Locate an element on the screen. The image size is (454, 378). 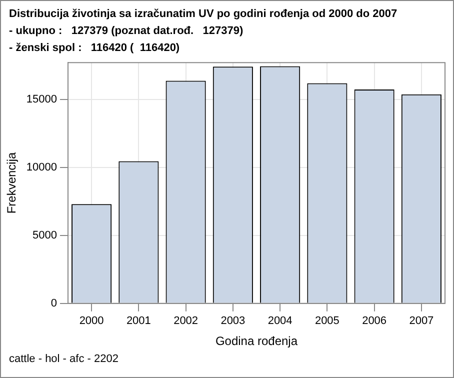
y-tick-label: 0 is located at coordinates (53, 303).